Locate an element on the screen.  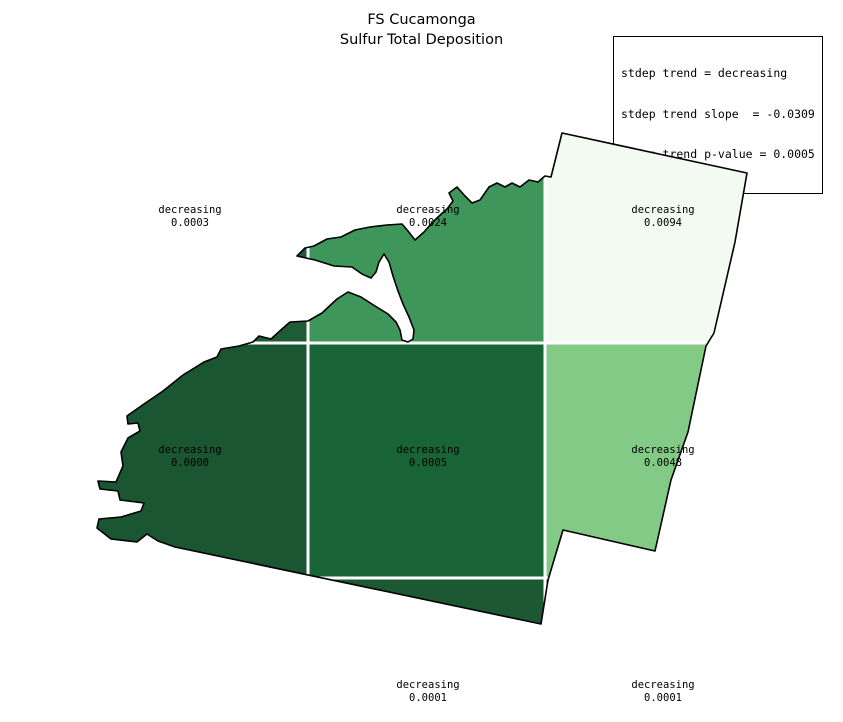
cell-label-r0c2: decreasing 0.0094 is located at coordinates (663, 216).